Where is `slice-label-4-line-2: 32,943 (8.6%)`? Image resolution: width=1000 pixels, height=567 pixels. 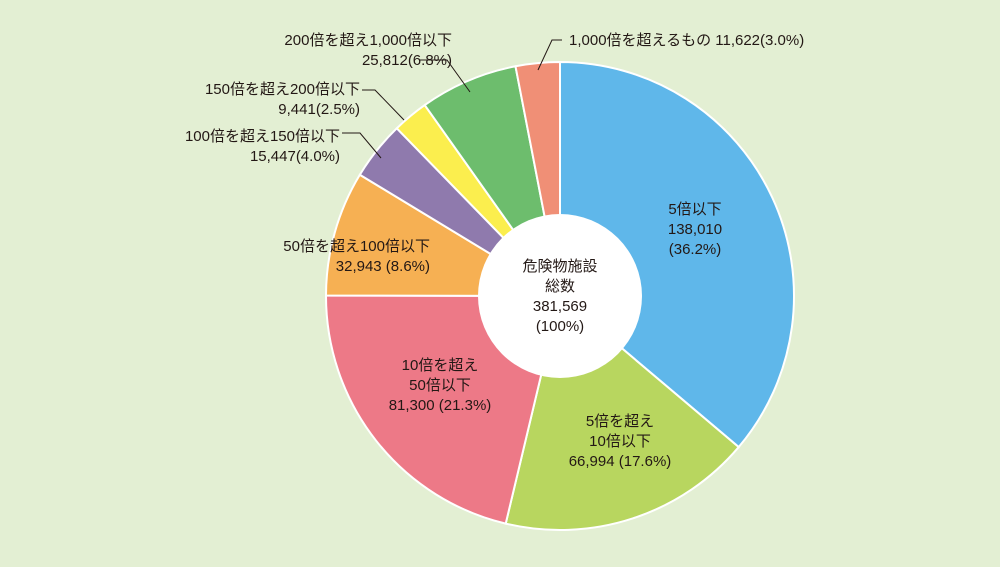
slice-label-4-line-2: 32,943 (8.6%) is located at coordinates (383, 266).